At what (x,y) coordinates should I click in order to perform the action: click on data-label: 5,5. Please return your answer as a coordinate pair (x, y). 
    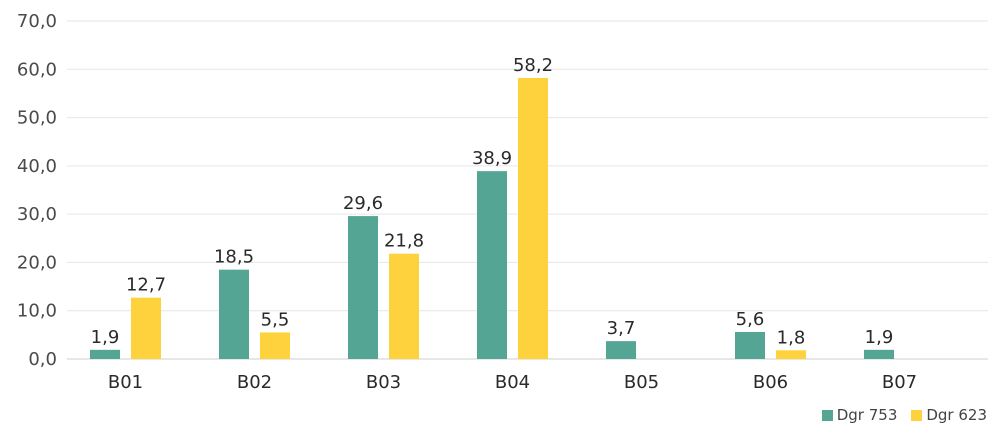
    Looking at the image, I should click on (275, 319).